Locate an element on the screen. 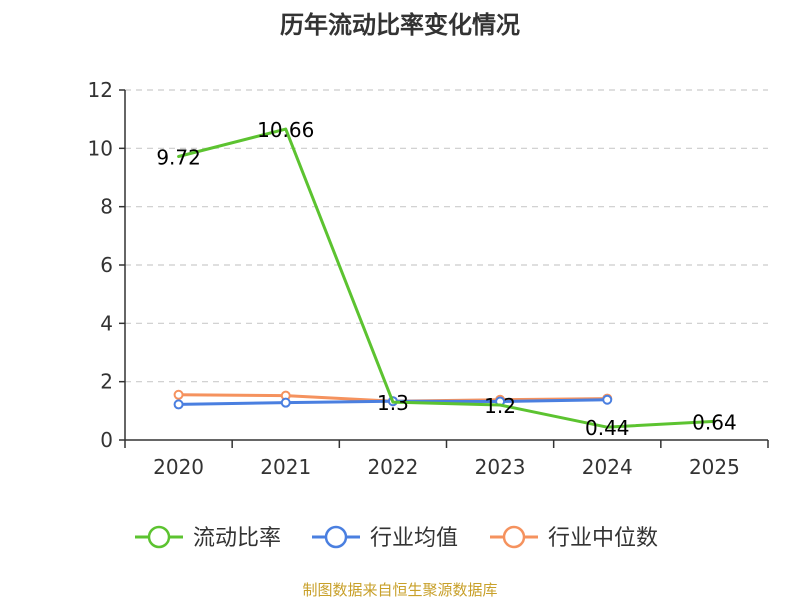 The height and width of the screenshot is (600, 800). legend-label: 流动比率 is located at coordinates (237, 538).